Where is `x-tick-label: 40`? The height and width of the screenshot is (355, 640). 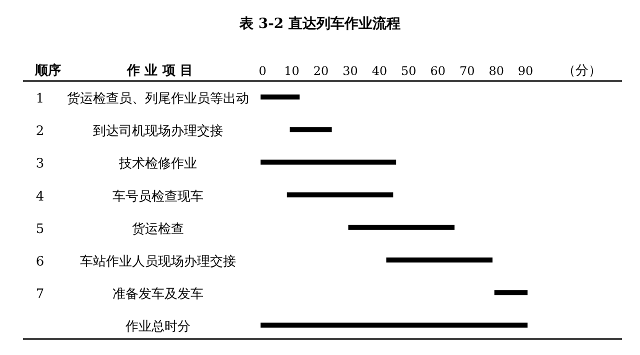
x-tick-label: 40 is located at coordinates (380, 71).